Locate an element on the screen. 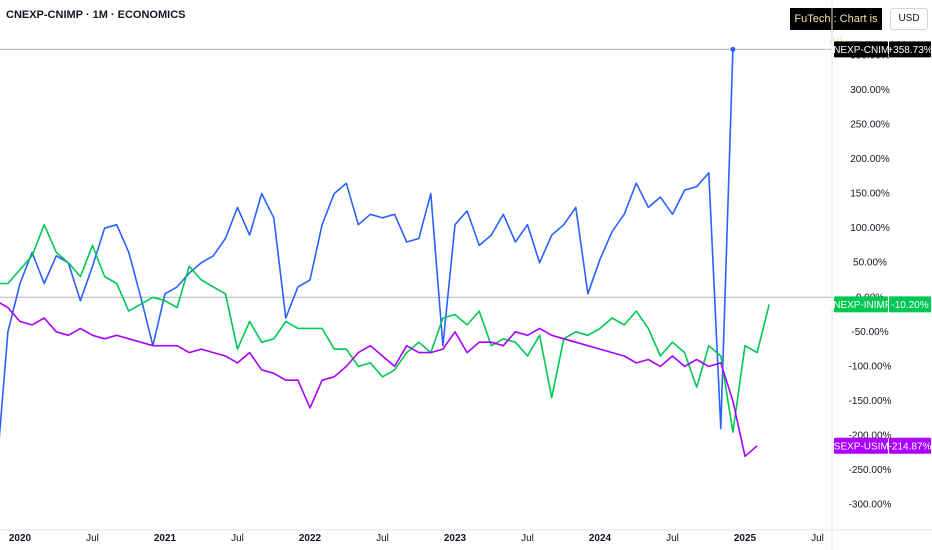 This screenshot has height=550, width=932. series-label-2: INEXP-INIMP -10.20% is located at coordinates (880, 304).